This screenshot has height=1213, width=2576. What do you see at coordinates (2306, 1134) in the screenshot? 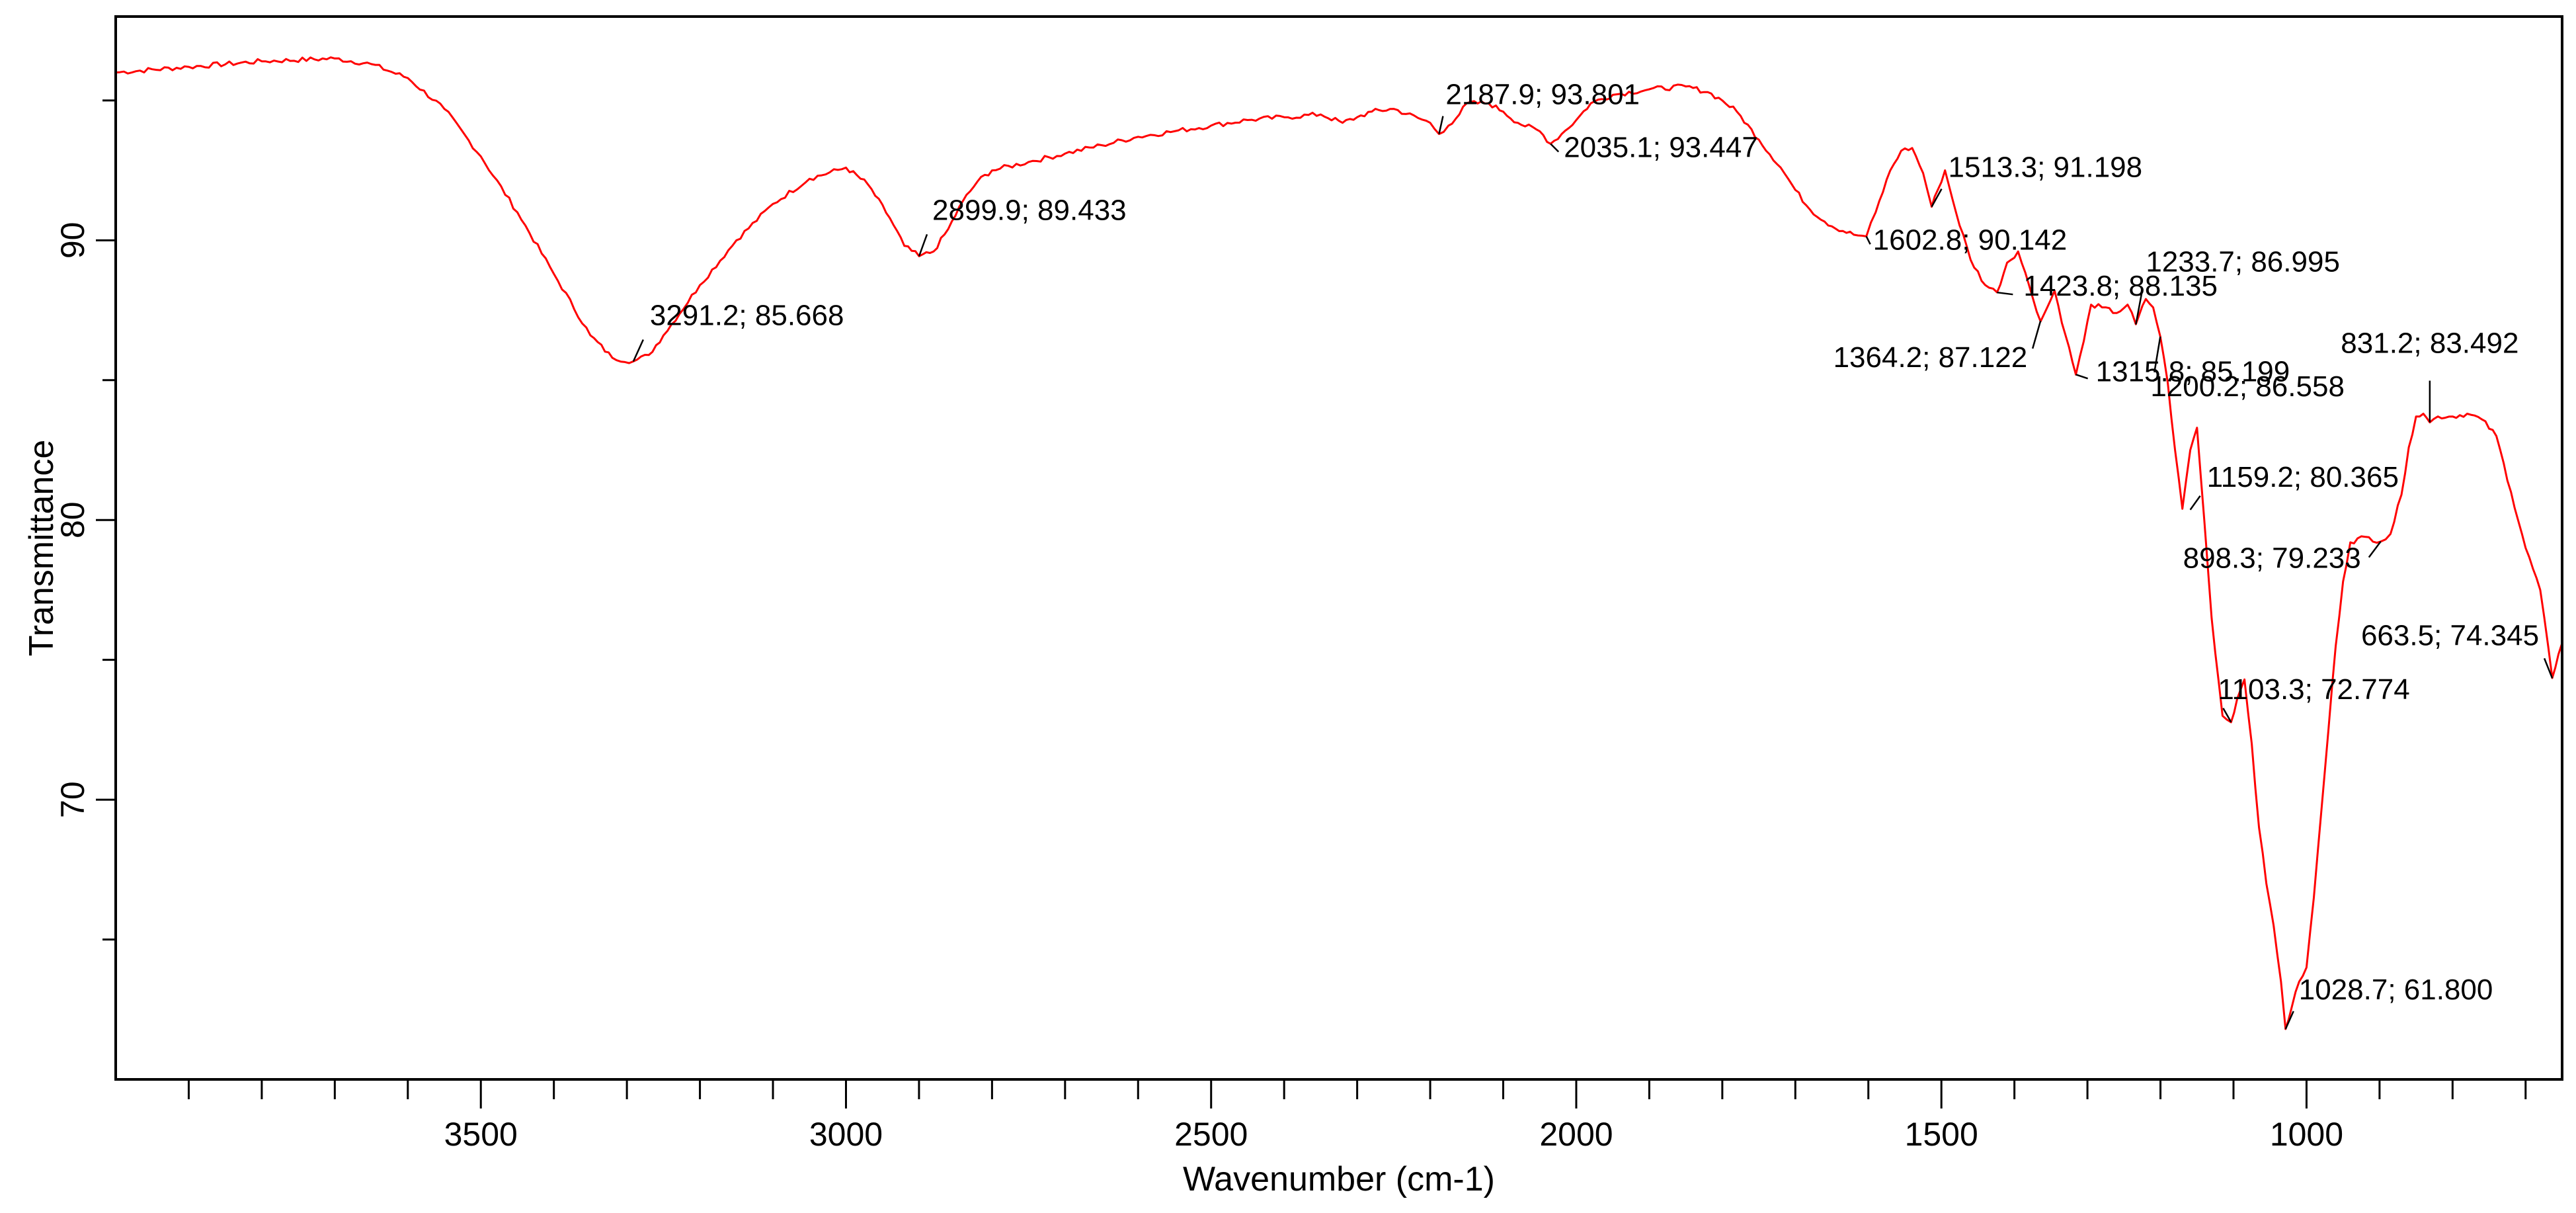
I see `x-tick-label: 1000` at bounding box center [2306, 1134].